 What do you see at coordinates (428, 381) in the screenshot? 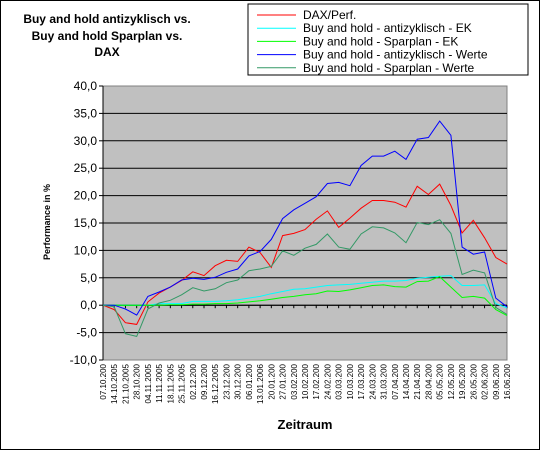
I see `x-tick-label: 28.04.200` at bounding box center [428, 381].